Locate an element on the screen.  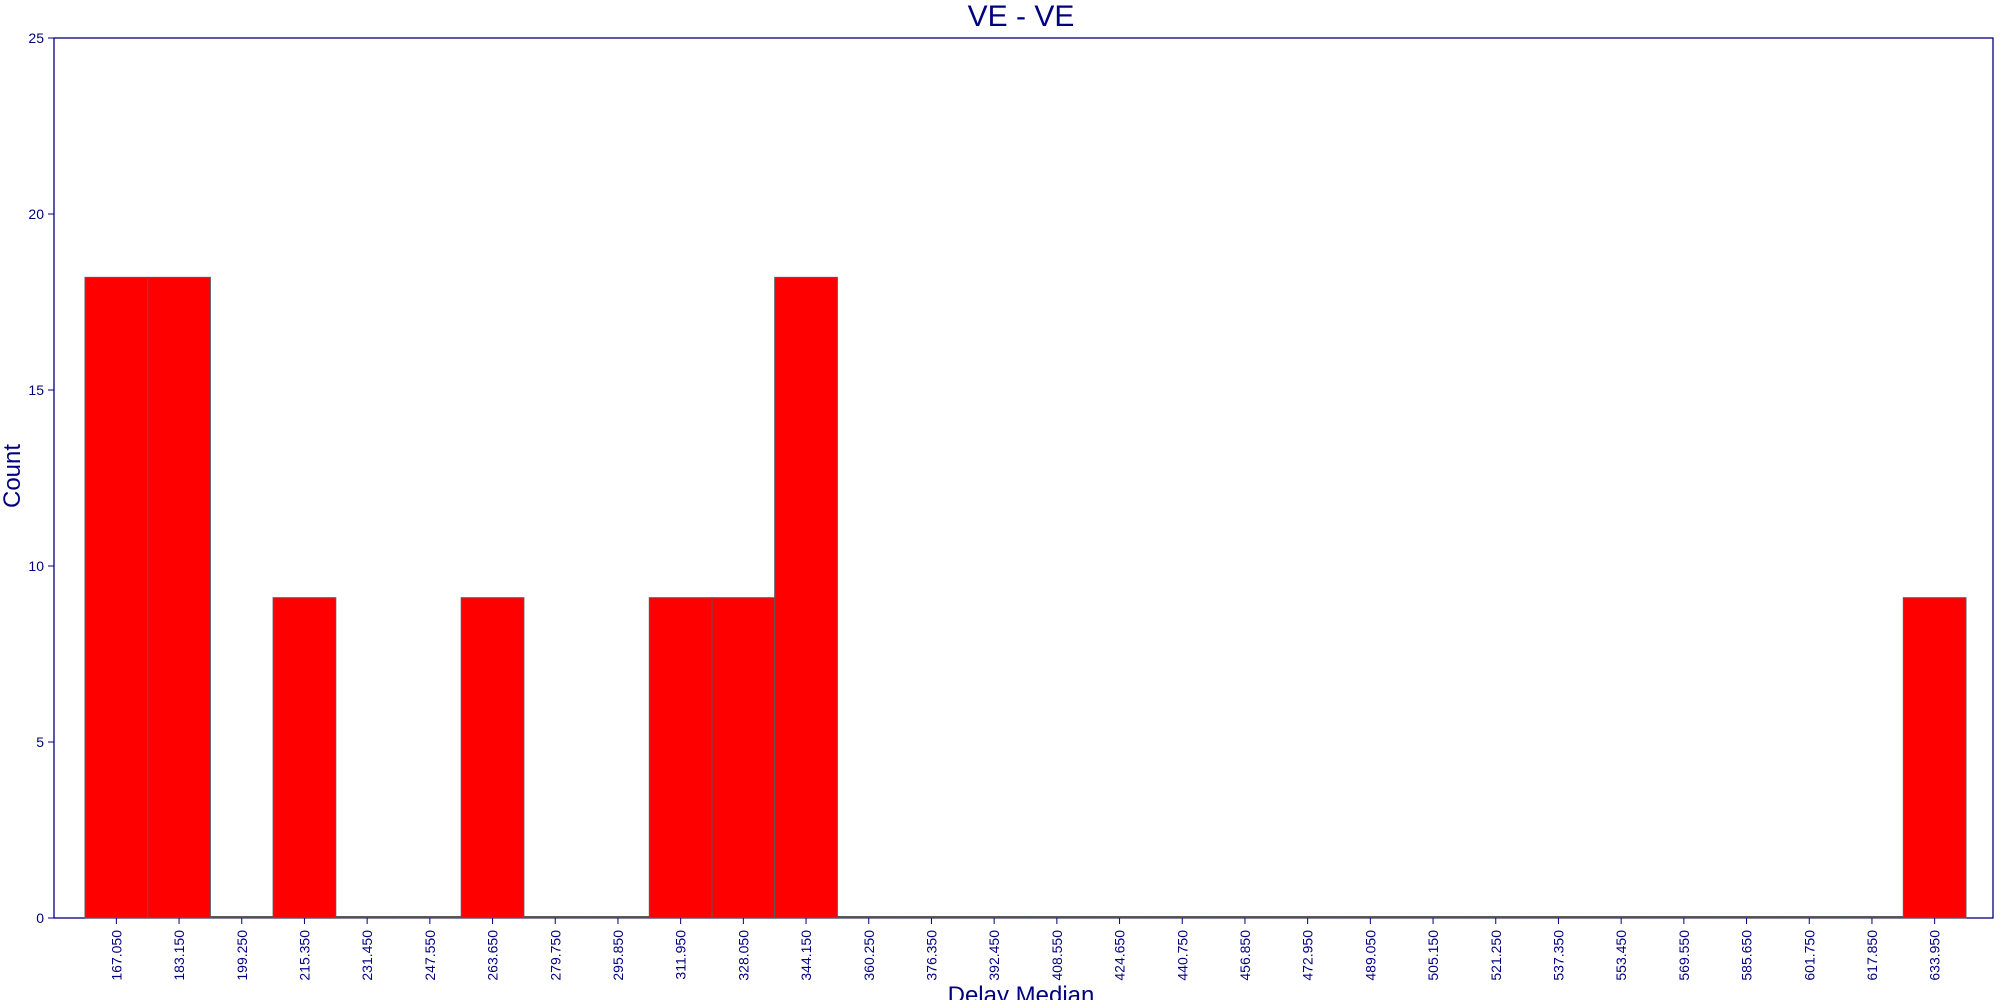
y-tick-label: 20 is located at coordinates (36, 214).